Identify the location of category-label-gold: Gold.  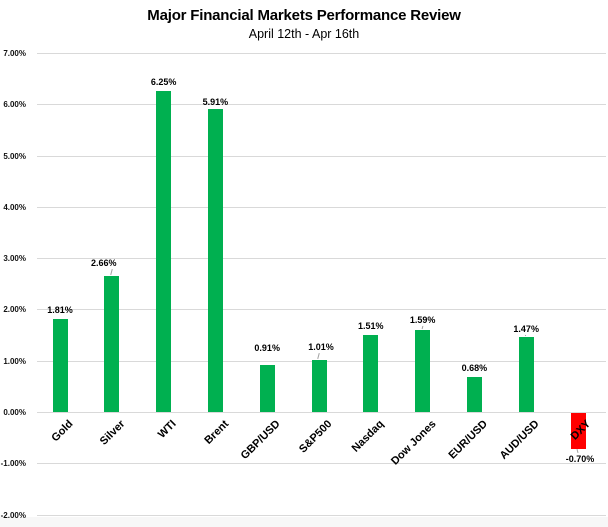
(62, 431).